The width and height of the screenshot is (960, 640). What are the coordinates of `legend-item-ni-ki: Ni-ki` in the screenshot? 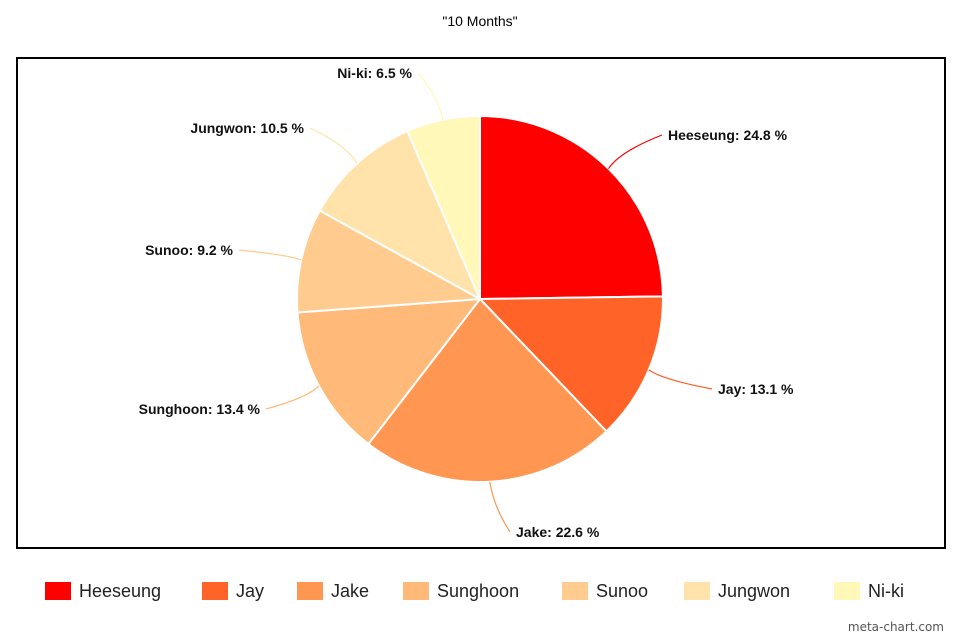 It's located at (869, 591).